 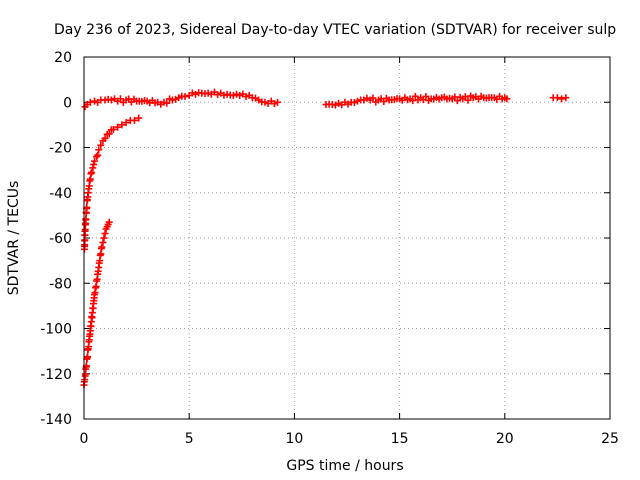 I want to click on x-tick-labels: 0 5 10 15 20 25, so click(x=349, y=439).